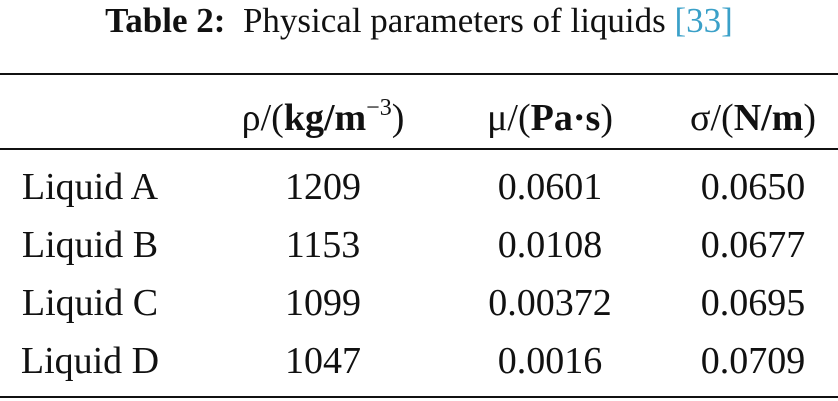 The height and width of the screenshot is (401, 838). Describe the element at coordinates (711, 118) in the screenshot. I see `header-surface-tension-symbol: σ/(` at that location.